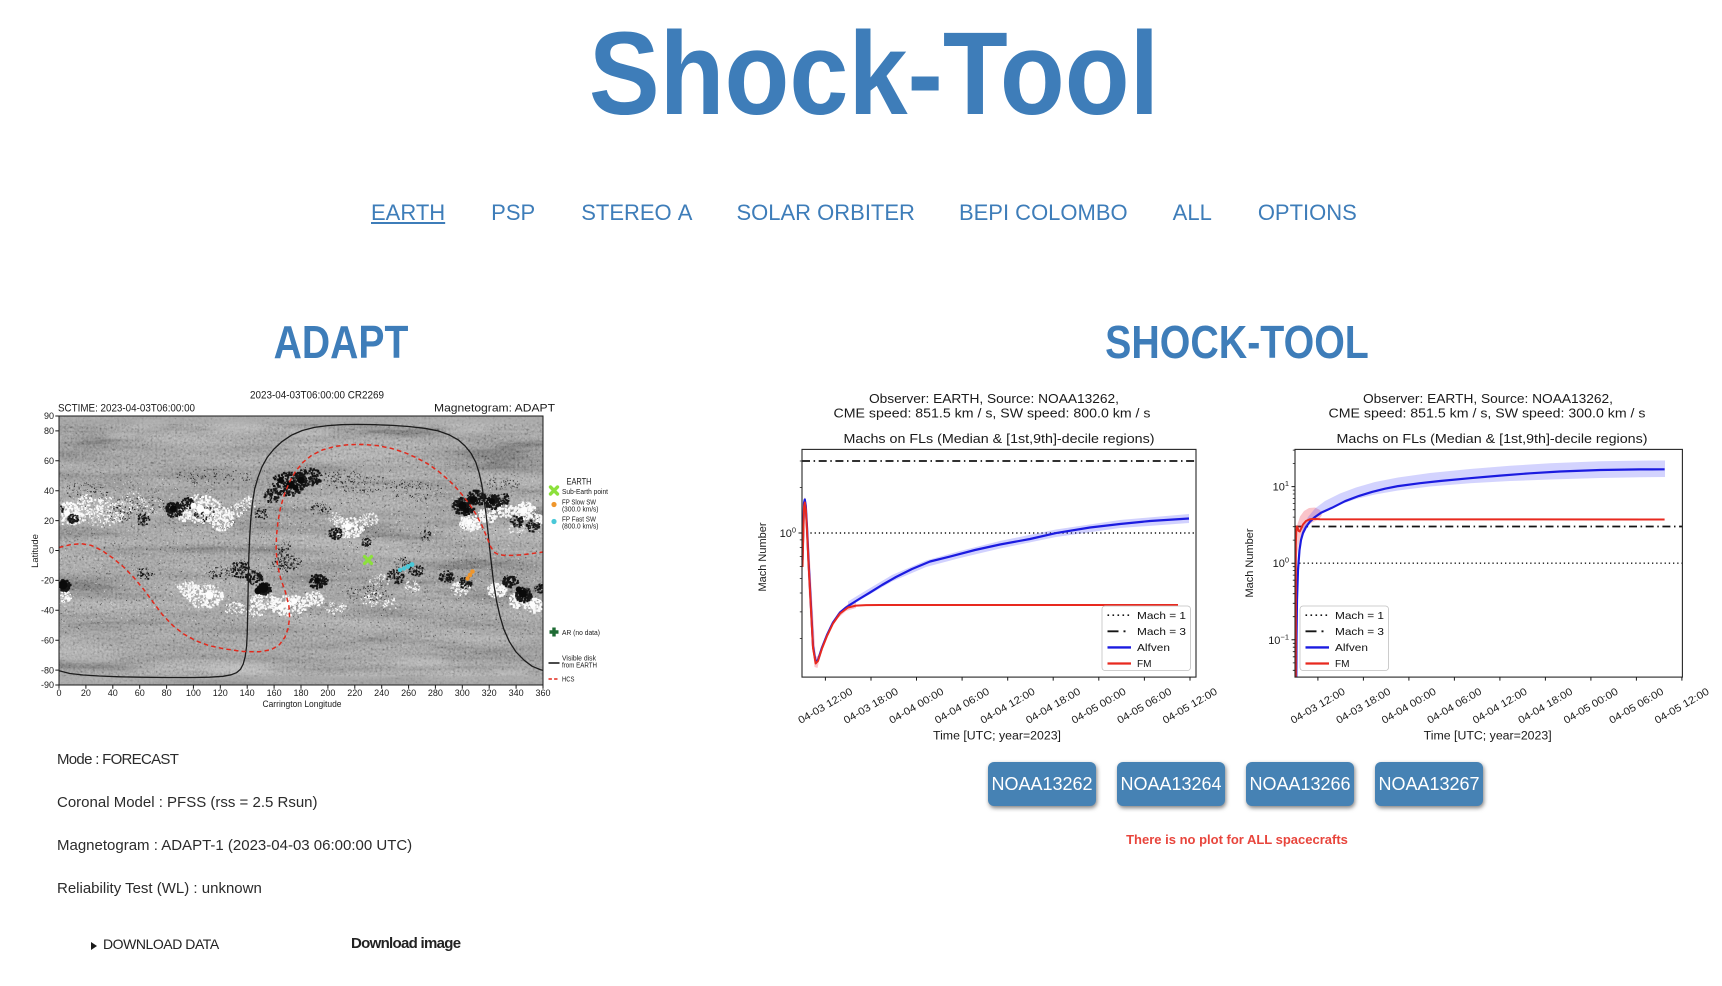 This screenshot has height=986, width=1722. Describe the element at coordinates (579, 665) in the screenshot. I see `svg-text: from EARTH` at that location.